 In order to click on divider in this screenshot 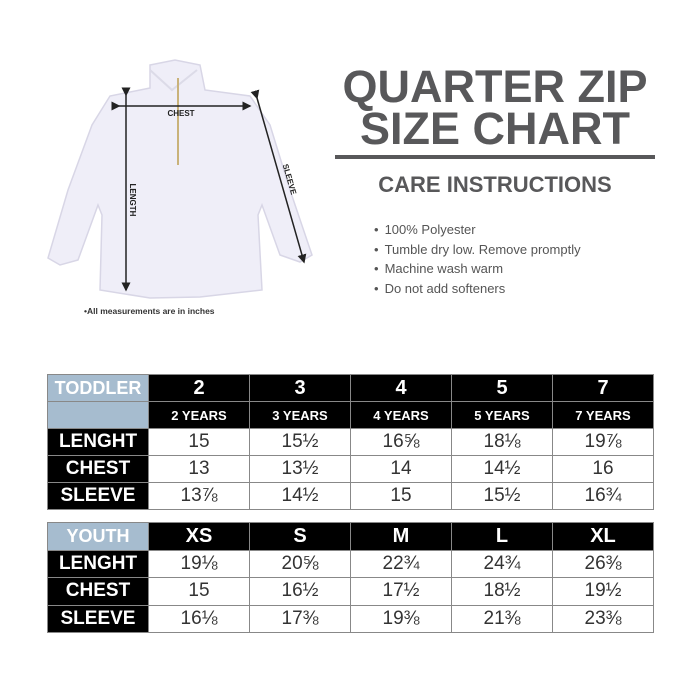, I will do `click(495, 157)`.